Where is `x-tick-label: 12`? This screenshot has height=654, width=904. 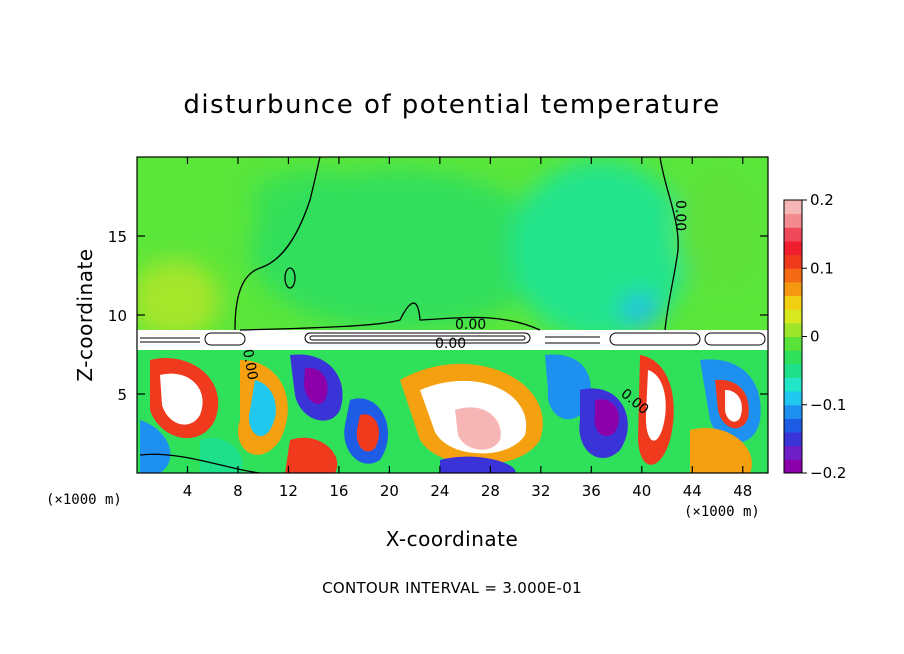
x-tick-label: 12 is located at coordinates (288, 491).